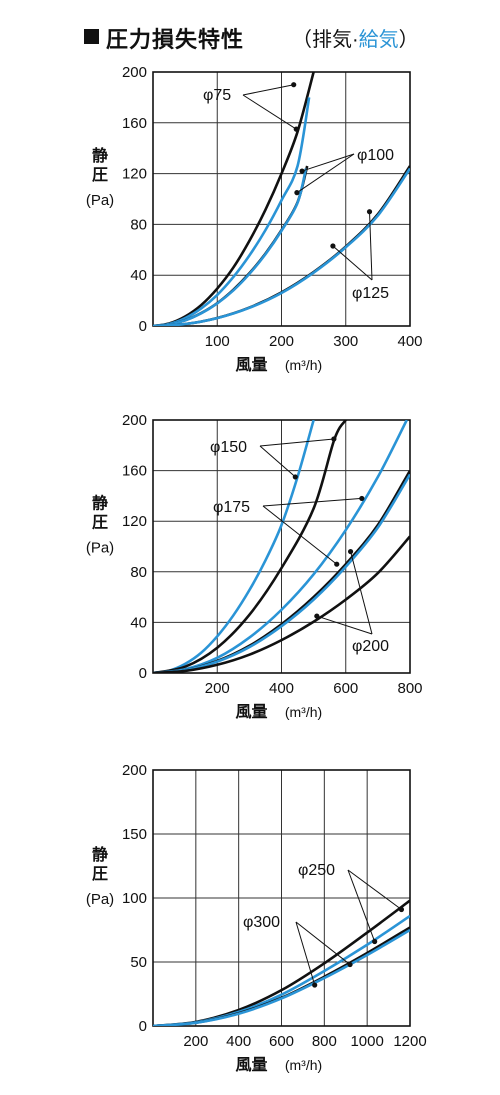  What do you see at coordinates (409, 1041) in the screenshot?
I see `x-tick-label: 1200` at bounding box center [409, 1041].